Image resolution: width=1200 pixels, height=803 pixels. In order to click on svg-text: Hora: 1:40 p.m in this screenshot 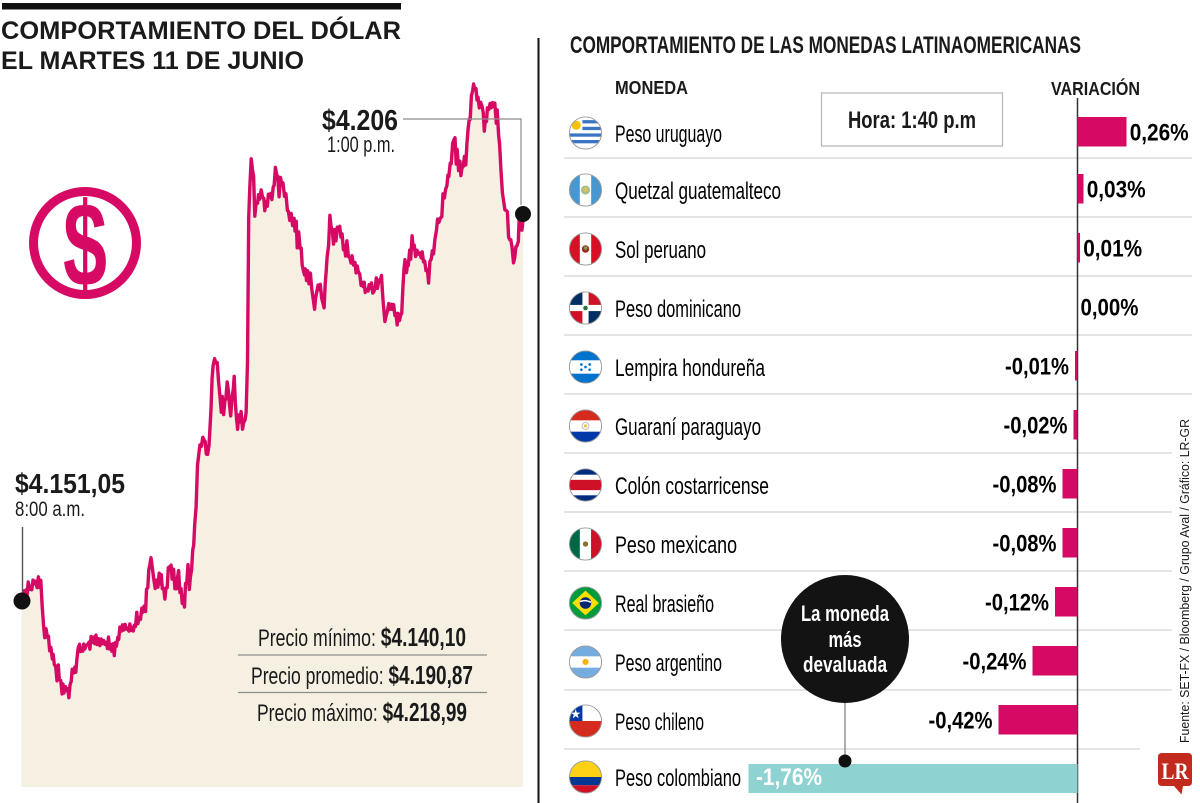, I will do `click(912, 120)`.